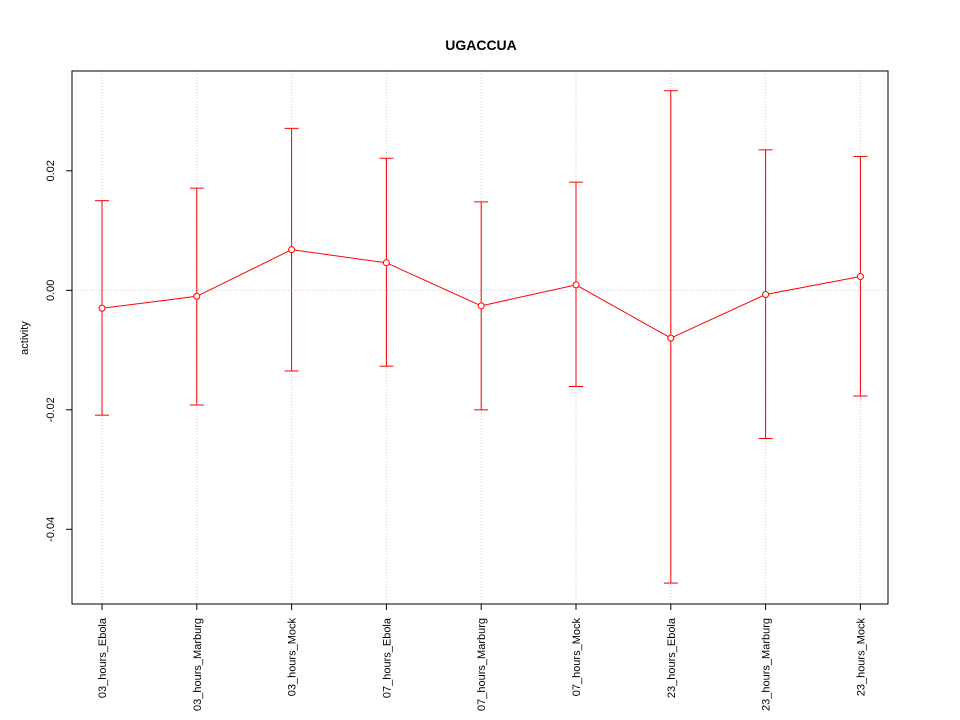  I want to click on y-axis-label: activity, so click(25, 338).